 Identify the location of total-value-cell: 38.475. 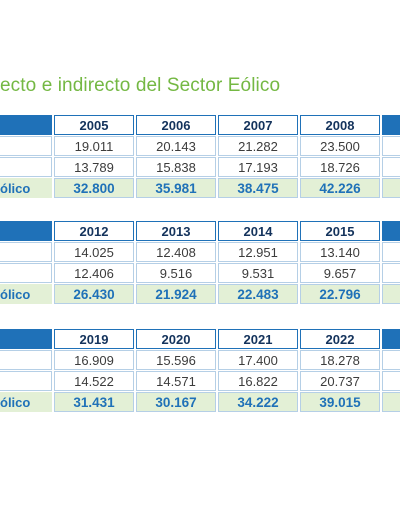
(258, 188).